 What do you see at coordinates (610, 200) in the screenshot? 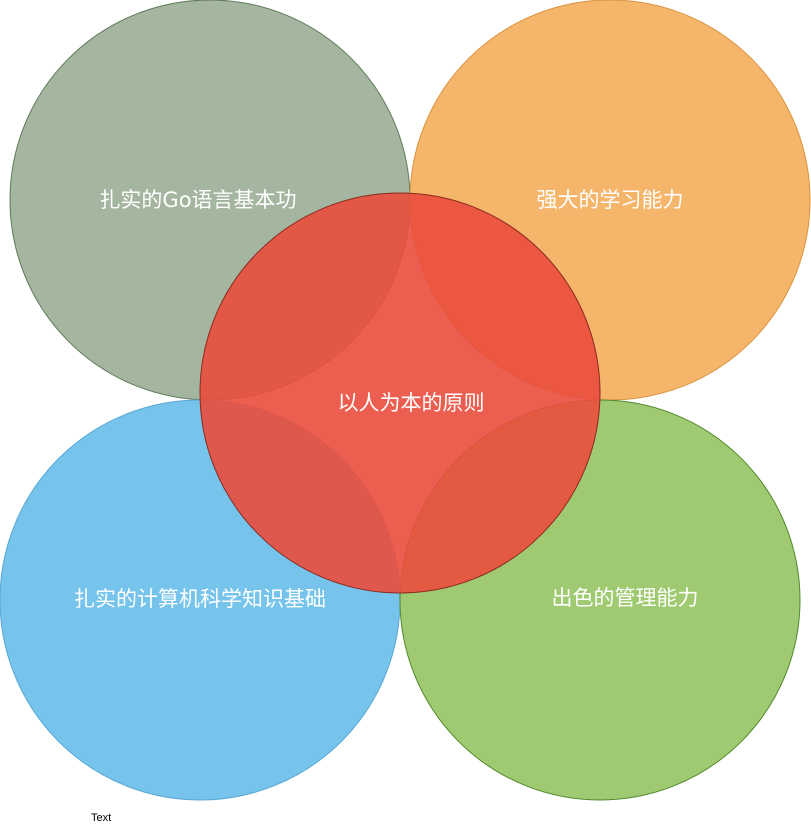
I see `label-learning-ability: 强大的学习能力` at bounding box center [610, 200].